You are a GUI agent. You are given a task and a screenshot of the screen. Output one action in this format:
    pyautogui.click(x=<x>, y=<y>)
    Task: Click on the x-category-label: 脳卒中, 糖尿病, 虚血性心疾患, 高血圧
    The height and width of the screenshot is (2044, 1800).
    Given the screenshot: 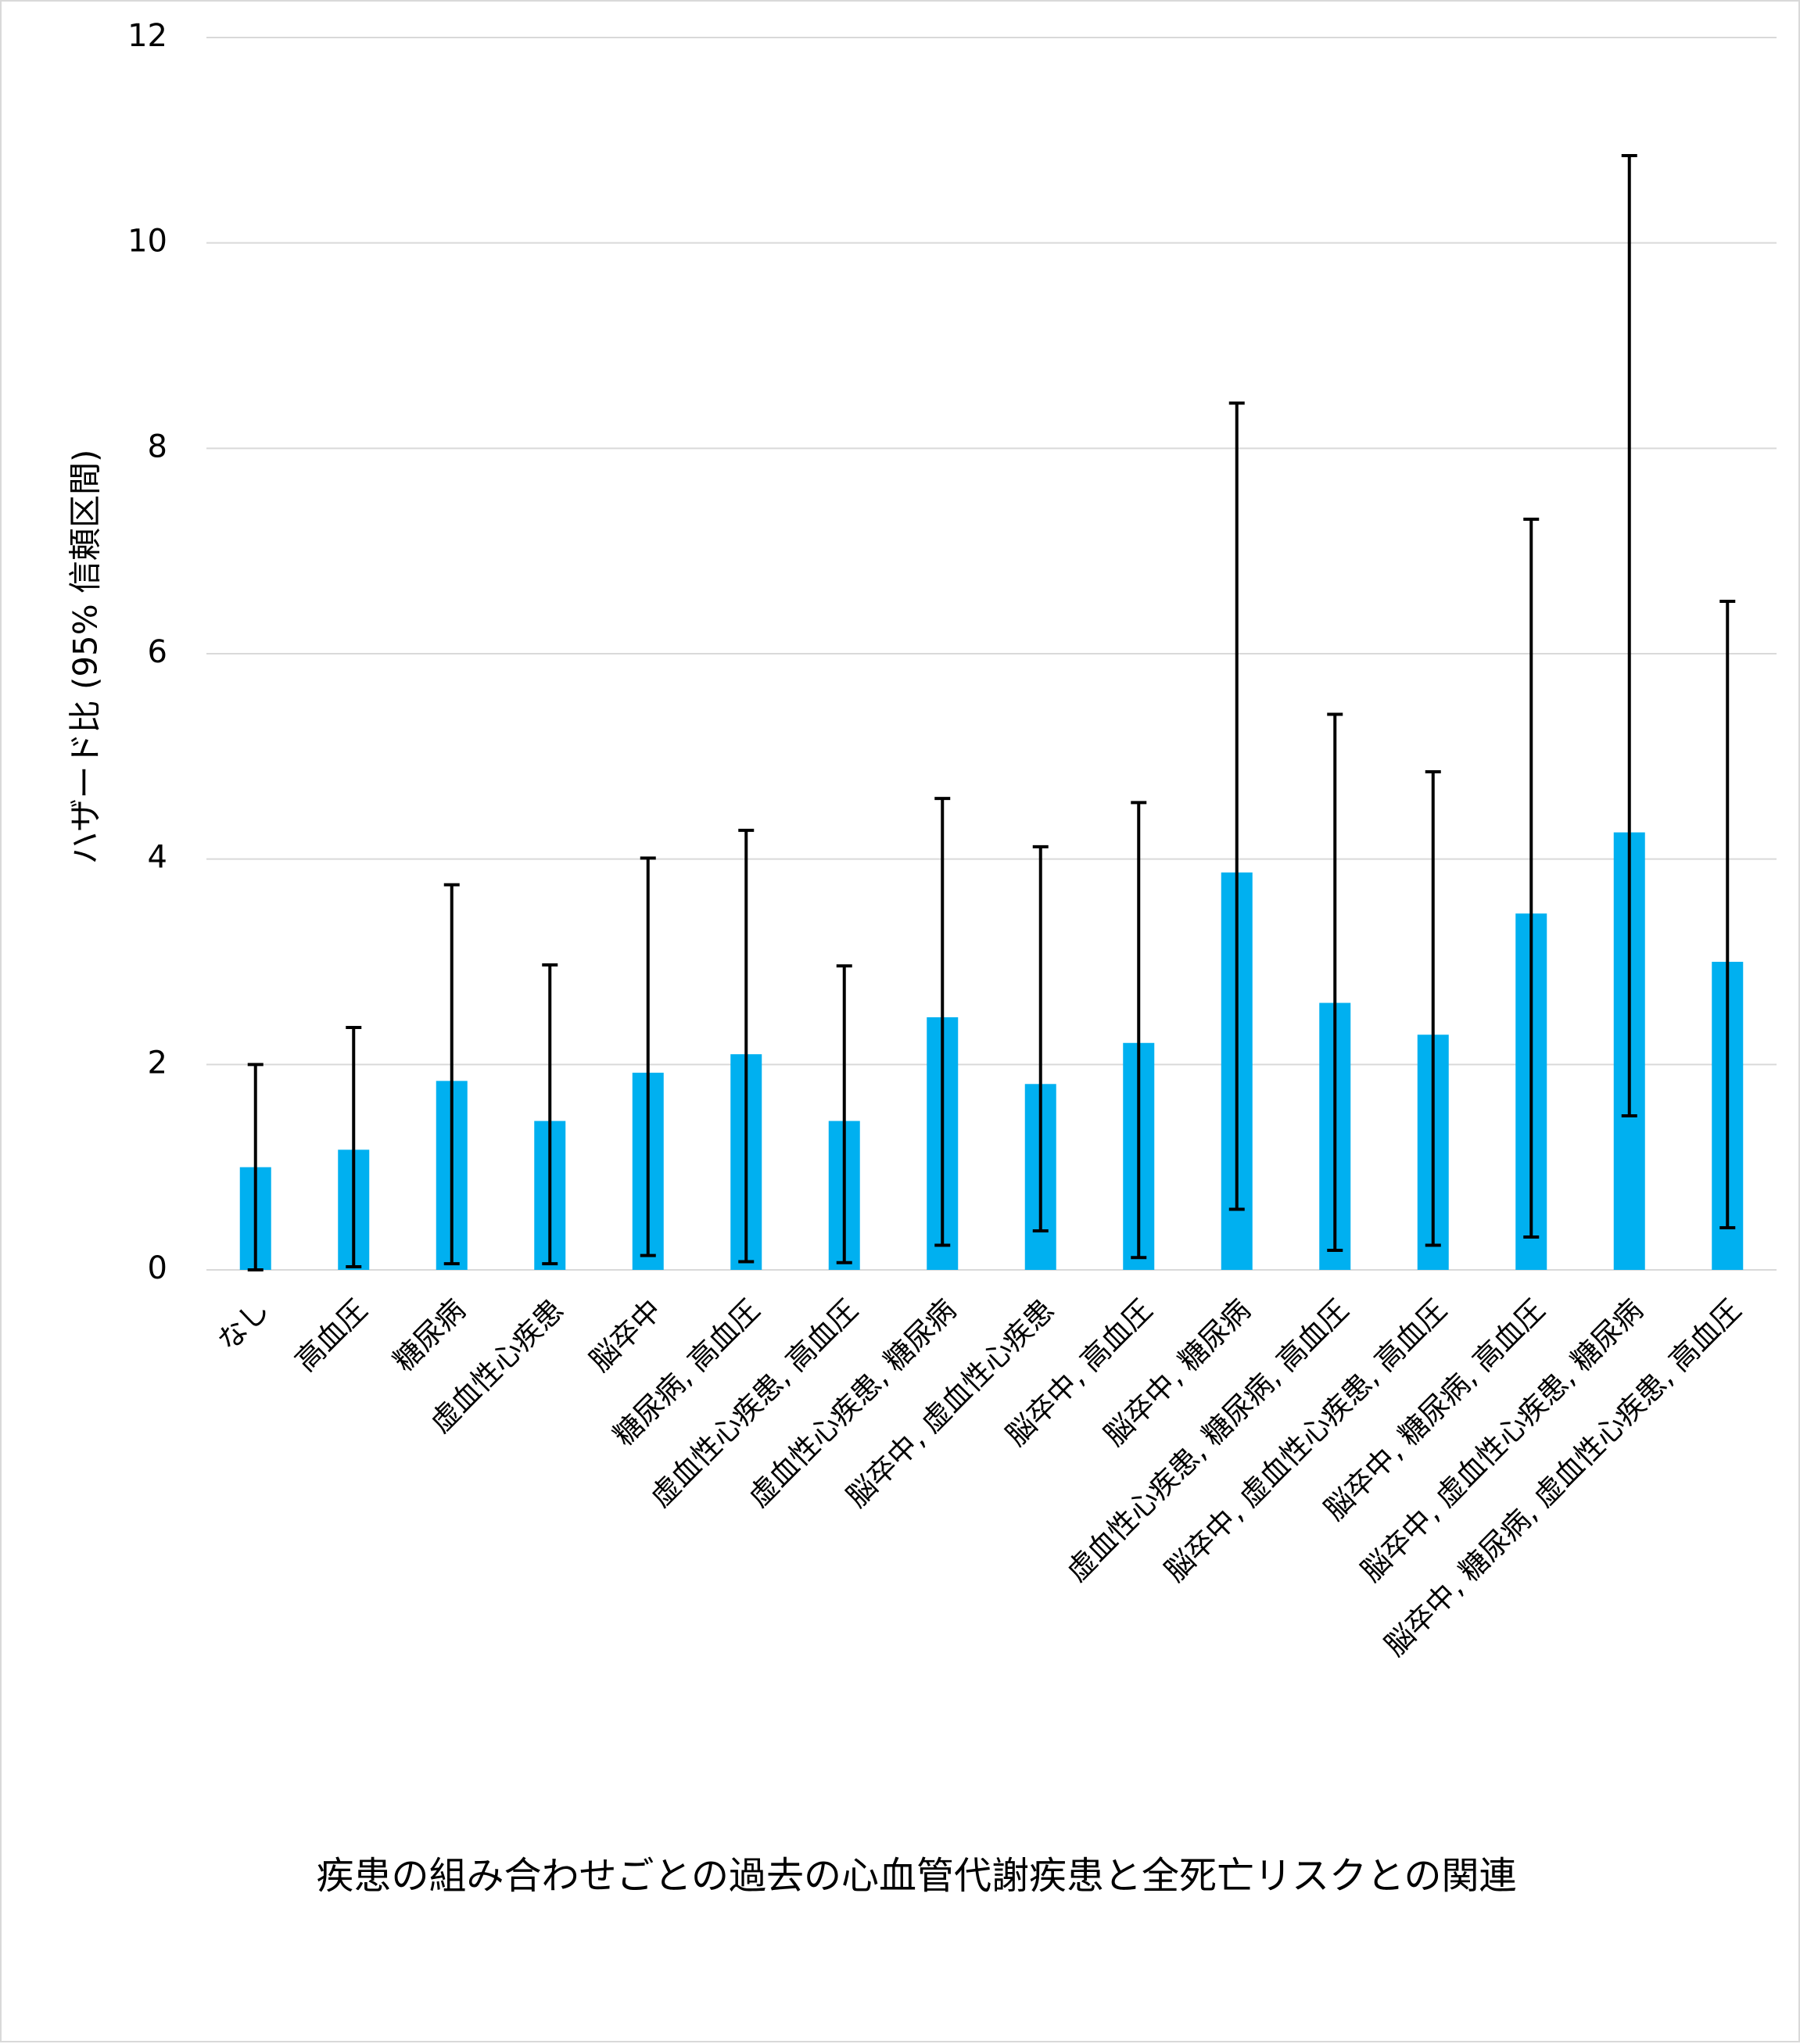 What is the action you would take?
    pyautogui.click(x=1563, y=1477)
    